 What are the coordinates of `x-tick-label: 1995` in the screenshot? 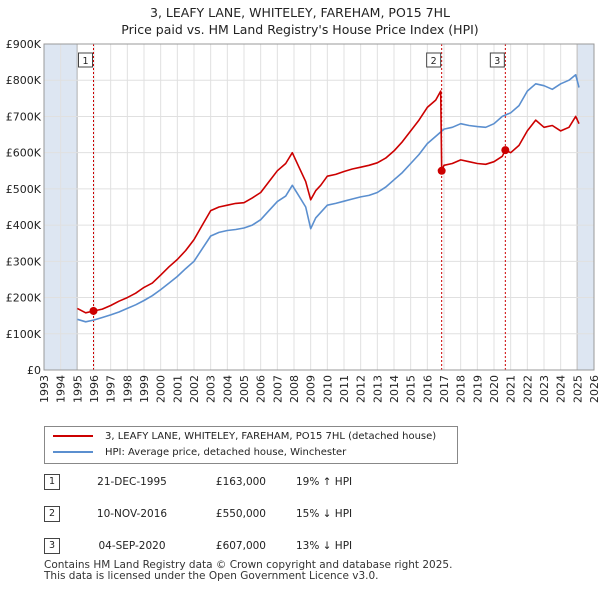 It's located at (77, 389).